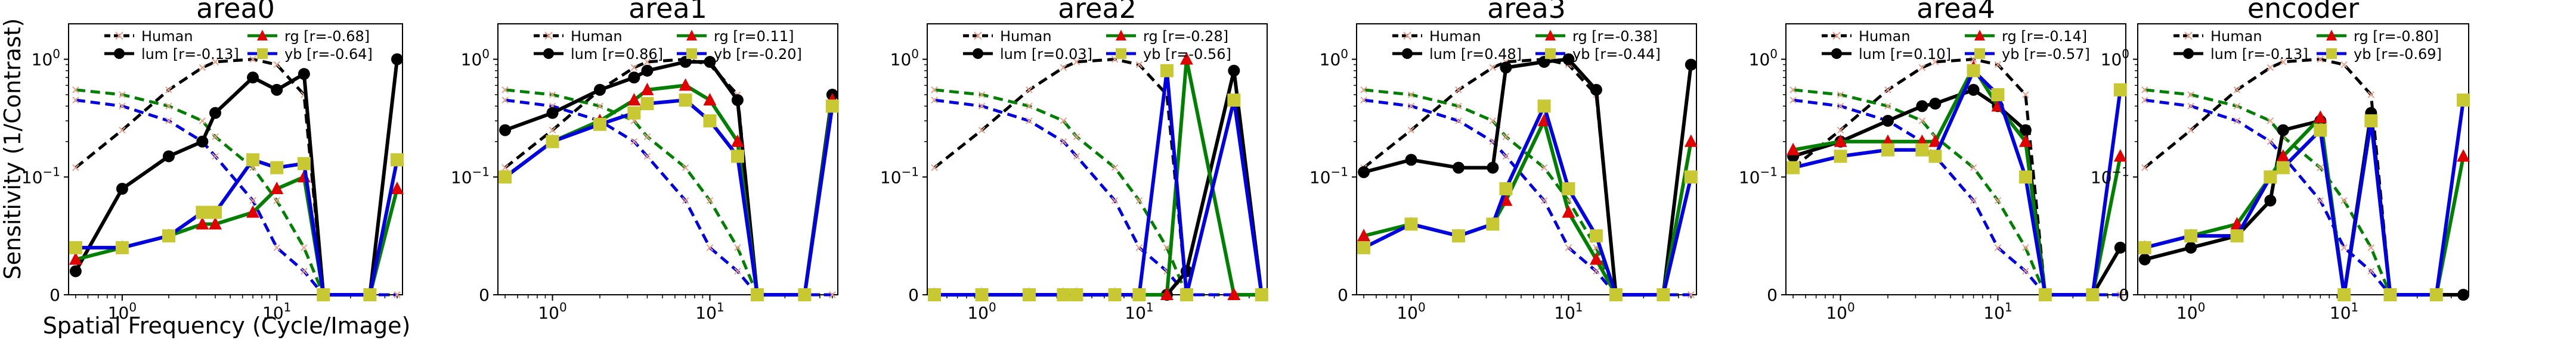 Image resolution: width=2576 pixels, height=343 pixels. What do you see at coordinates (1098, 159) in the screenshot?
I see `plot-frame` at bounding box center [1098, 159].